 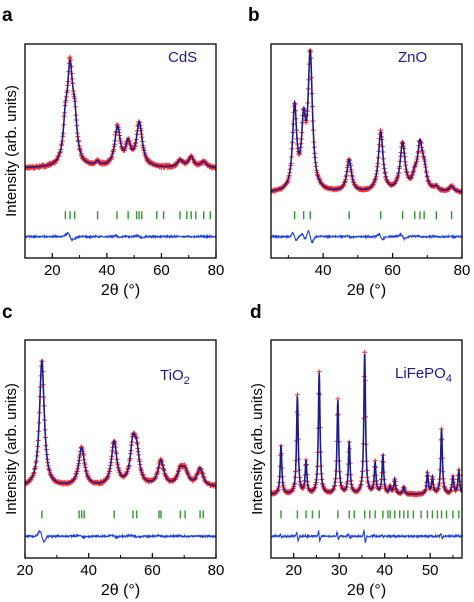 I want to click on panel-letter: d, so click(x=256, y=312).